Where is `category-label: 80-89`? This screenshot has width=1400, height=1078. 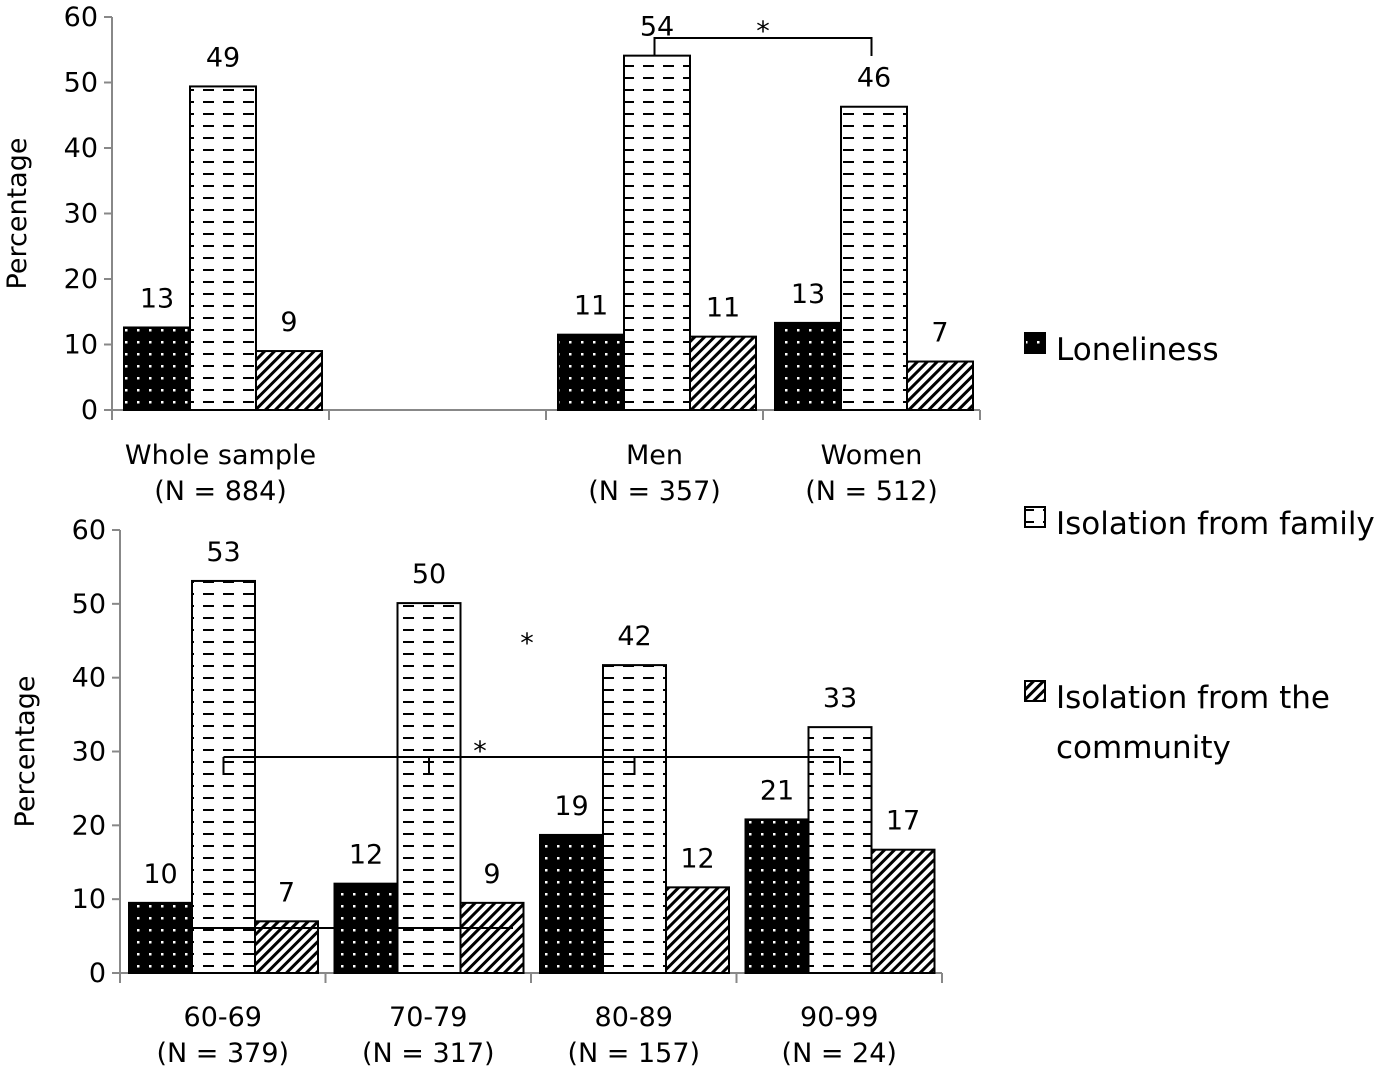
category-label: 80-89 is located at coordinates (634, 1017).